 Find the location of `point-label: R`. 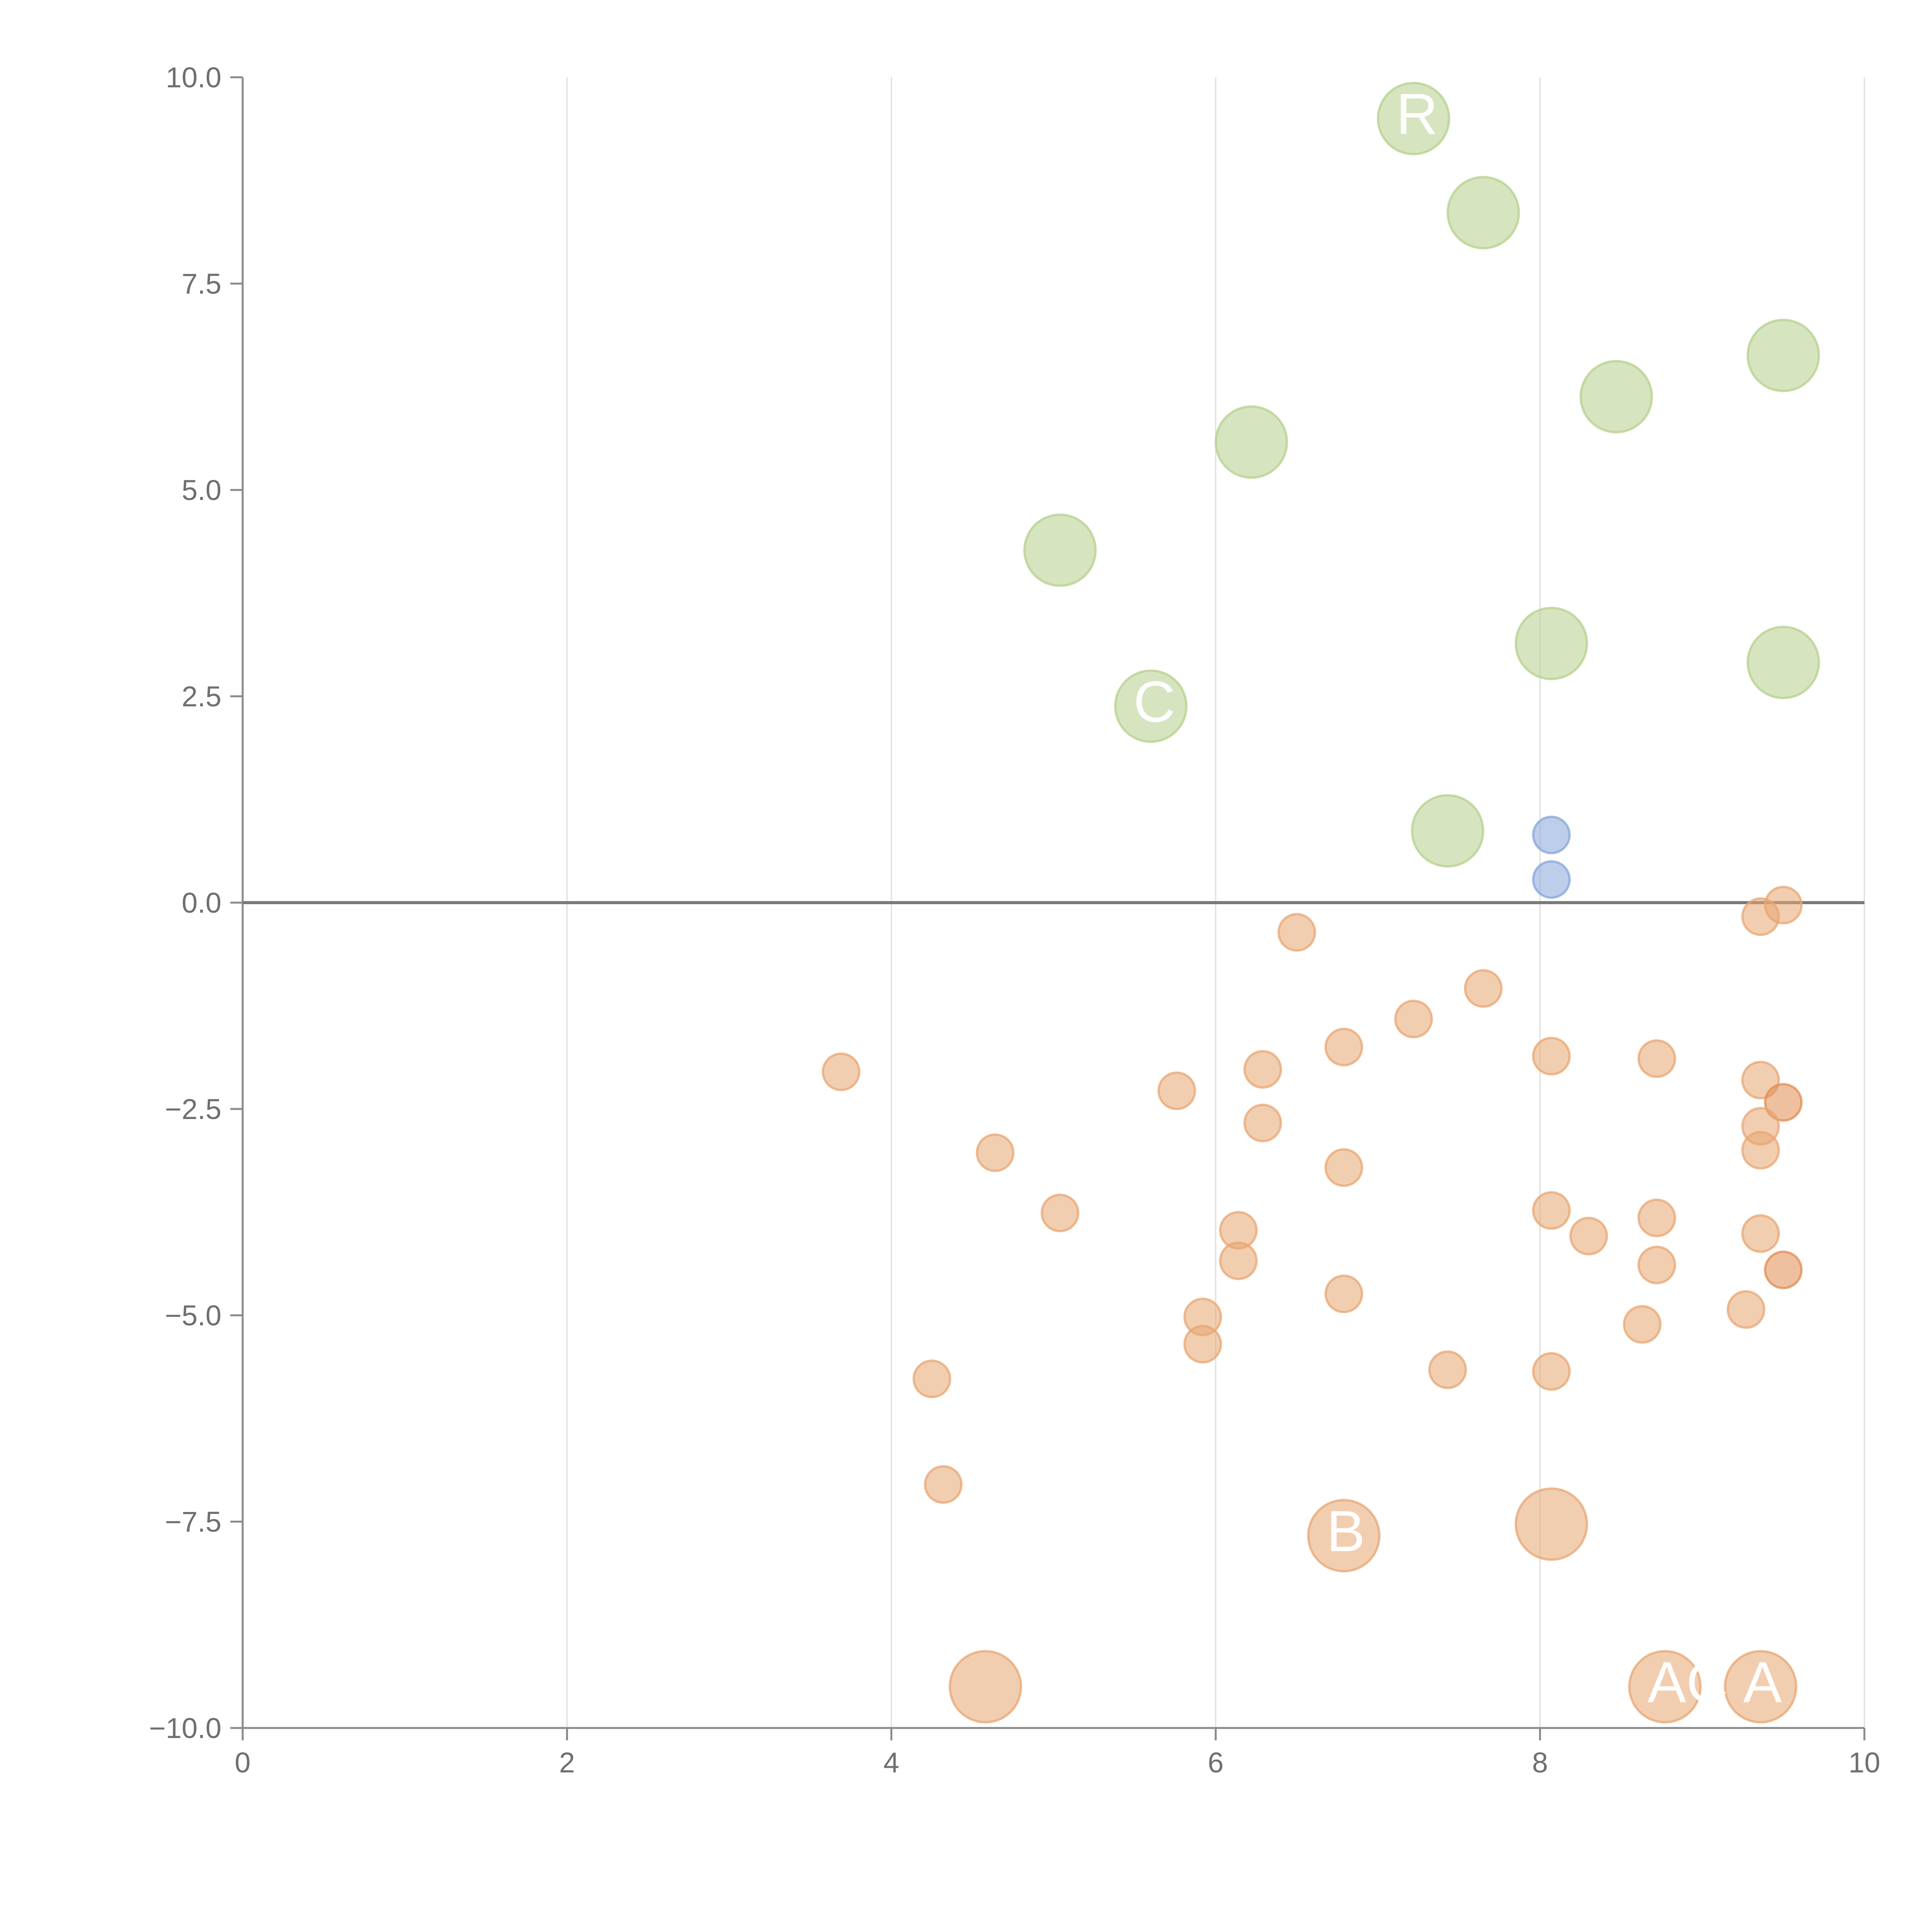

point-label: R is located at coordinates (1417, 114).